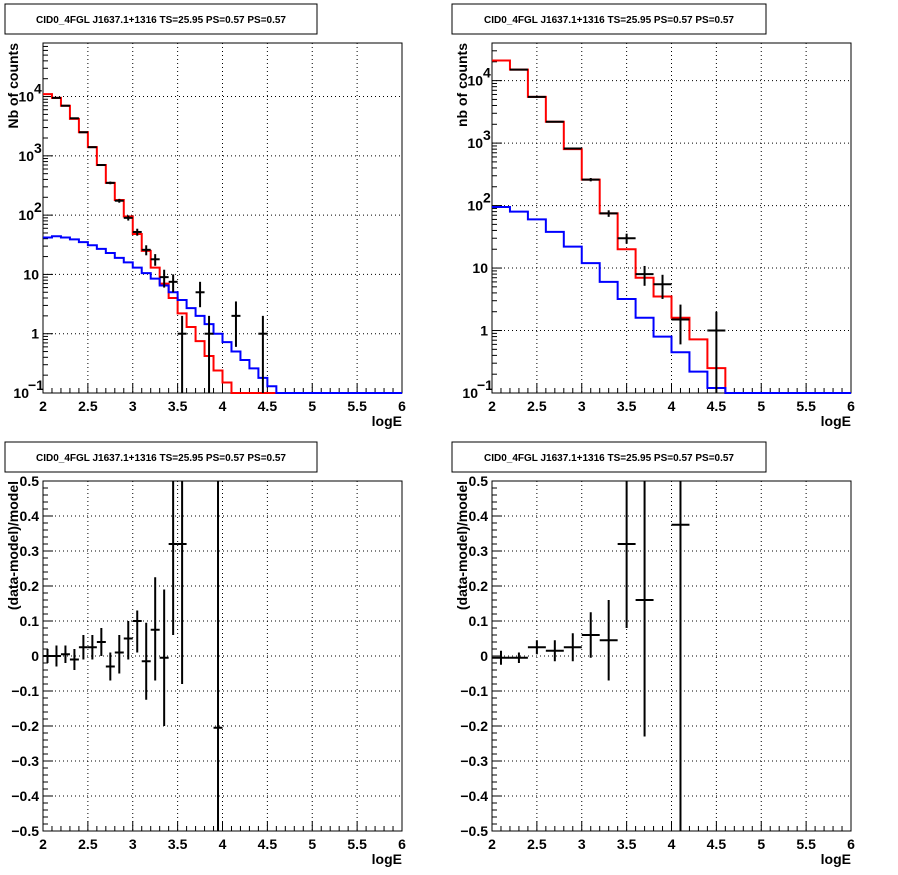 Image resolution: width=898 pixels, height=875 pixels. What do you see at coordinates (30, 621) in the screenshot?
I see `y-tick-label: 0.1` at bounding box center [30, 621].